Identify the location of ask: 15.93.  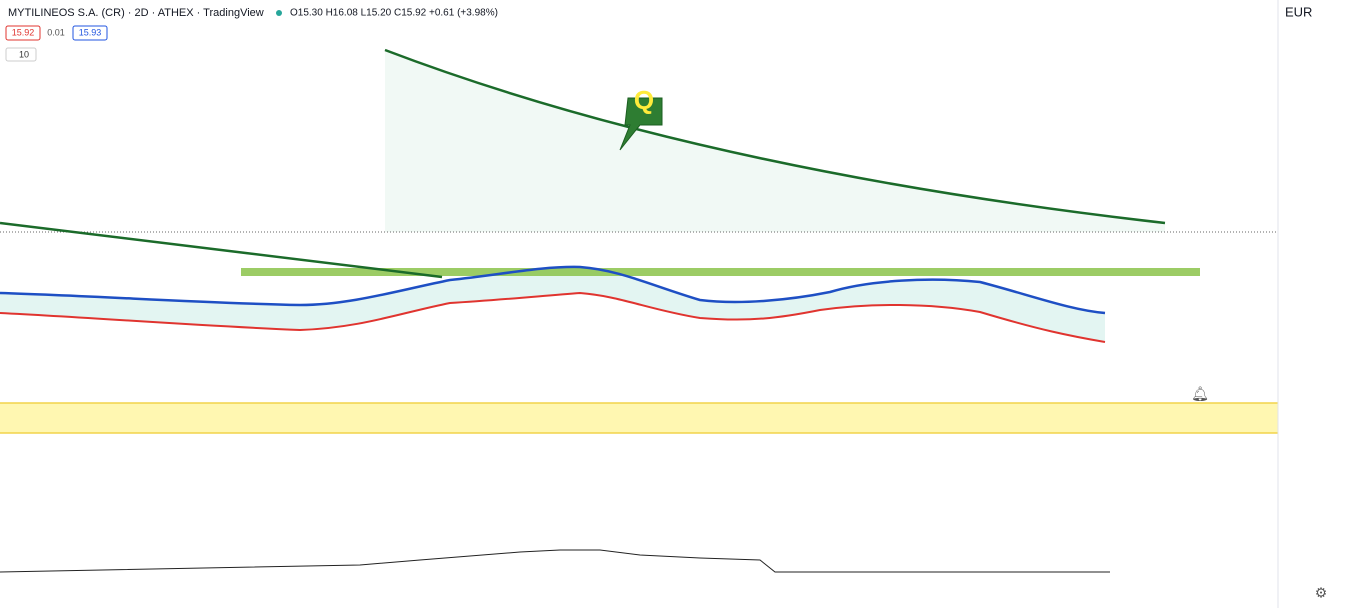
(90, 32).